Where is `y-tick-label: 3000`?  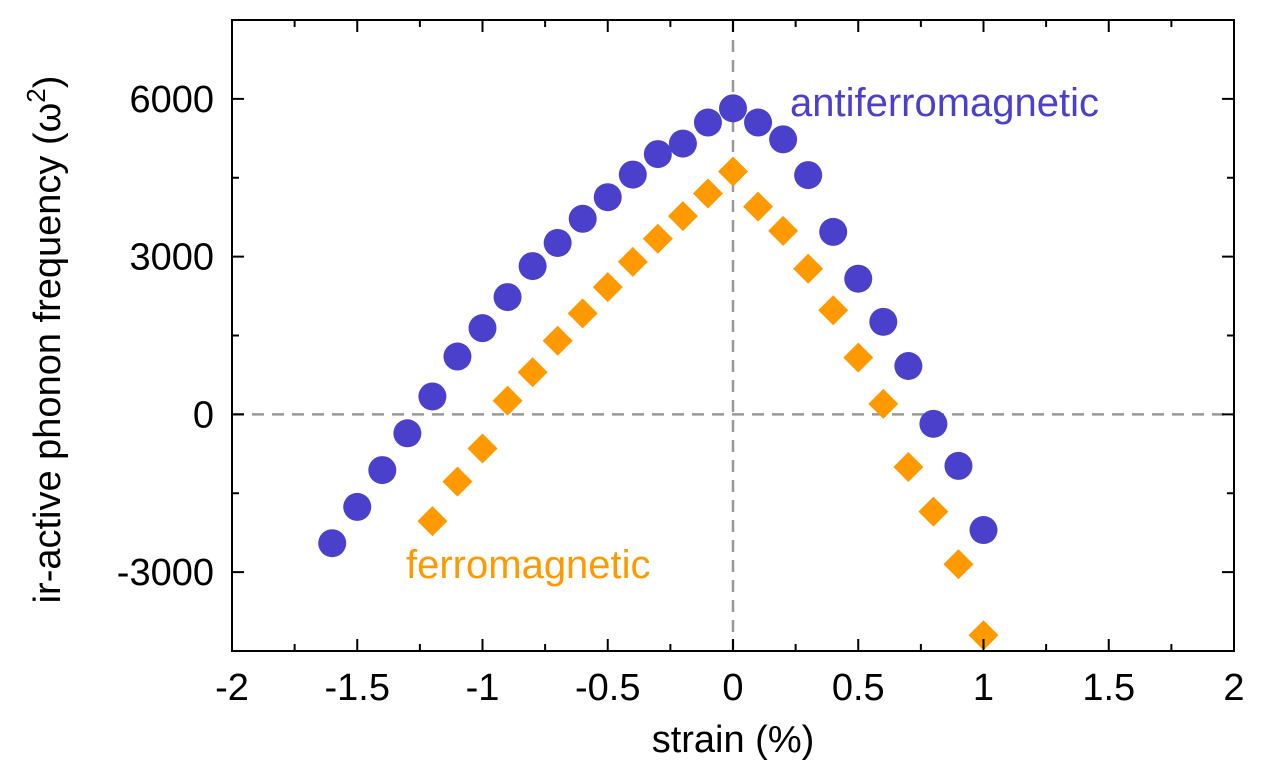
y-tick-label: 3000 is located at coordinates (171, 258).